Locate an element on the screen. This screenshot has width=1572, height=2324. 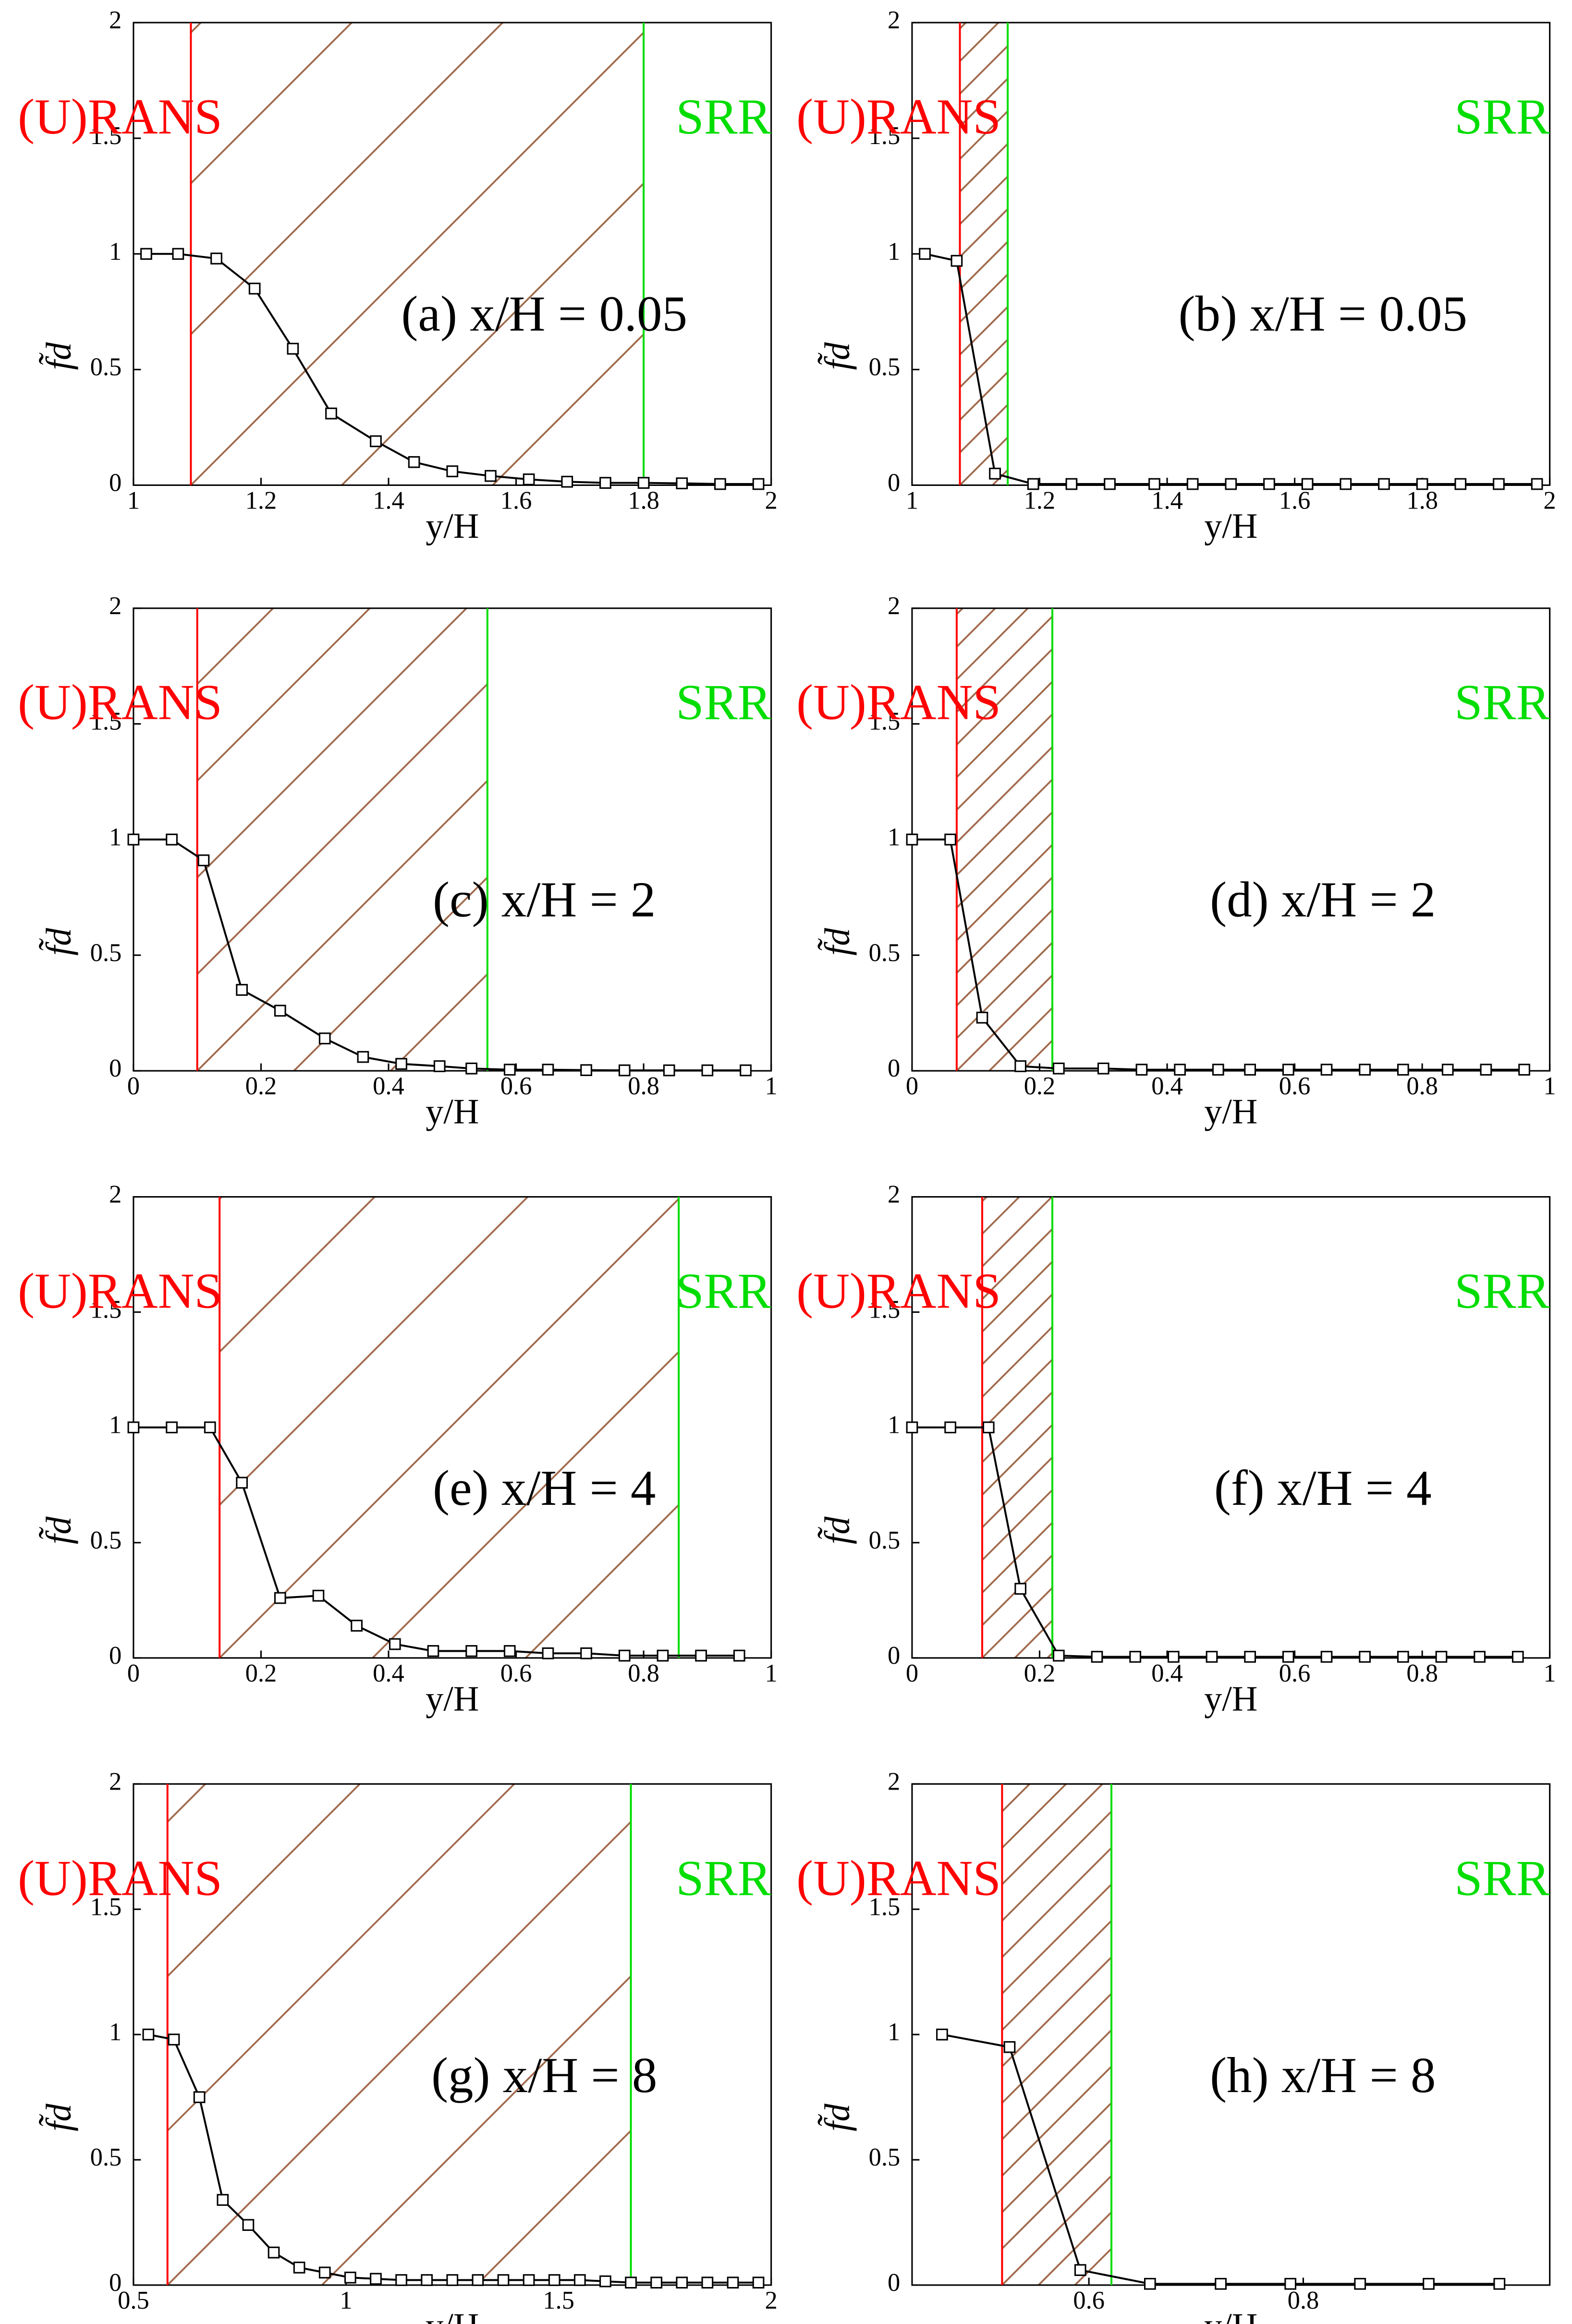
annotation: (h) x/H = 8 is located at coordinates (1323, 2075).